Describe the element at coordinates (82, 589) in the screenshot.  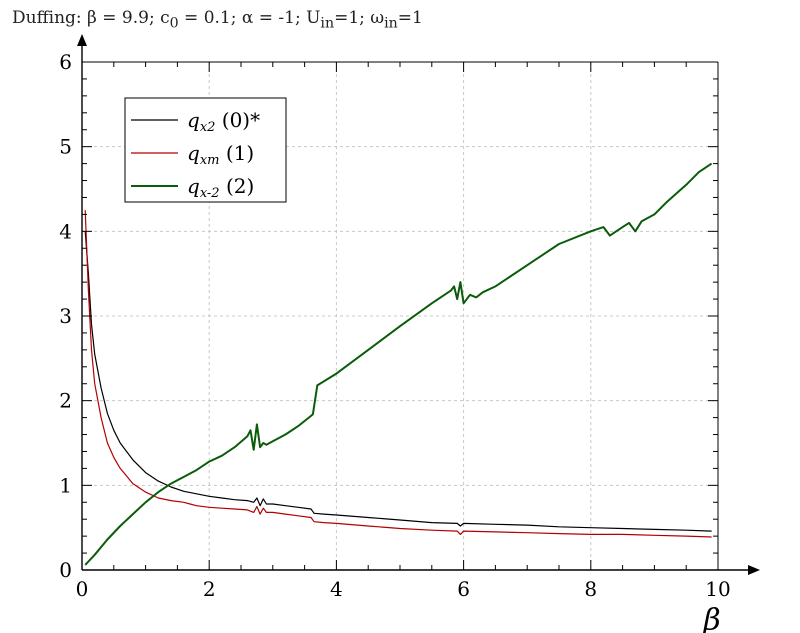
I see `x-tick-label: 0` at that location.